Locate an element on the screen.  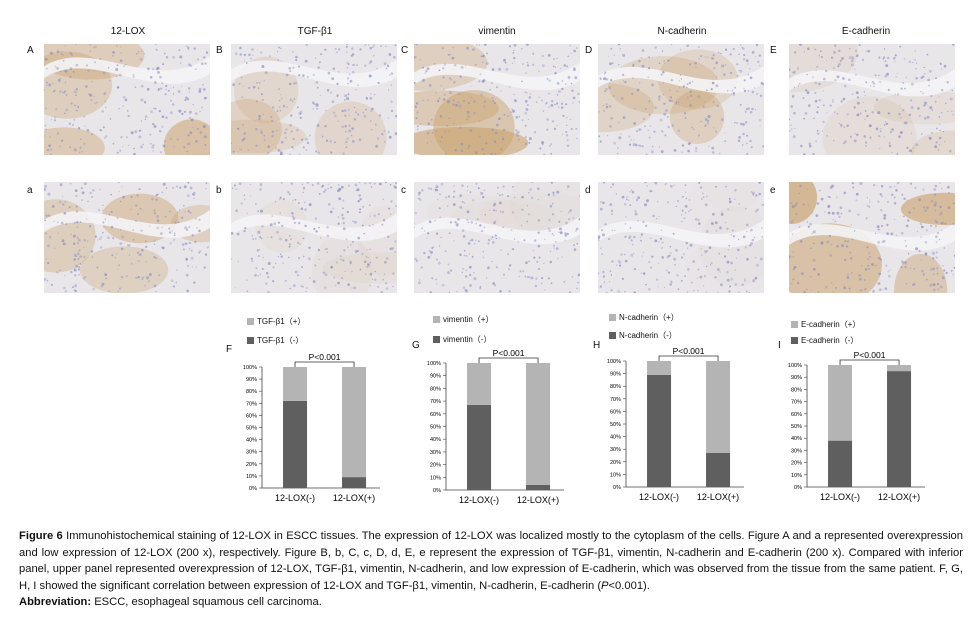
panel-letter-d: d is located at coordinates (588, 190).